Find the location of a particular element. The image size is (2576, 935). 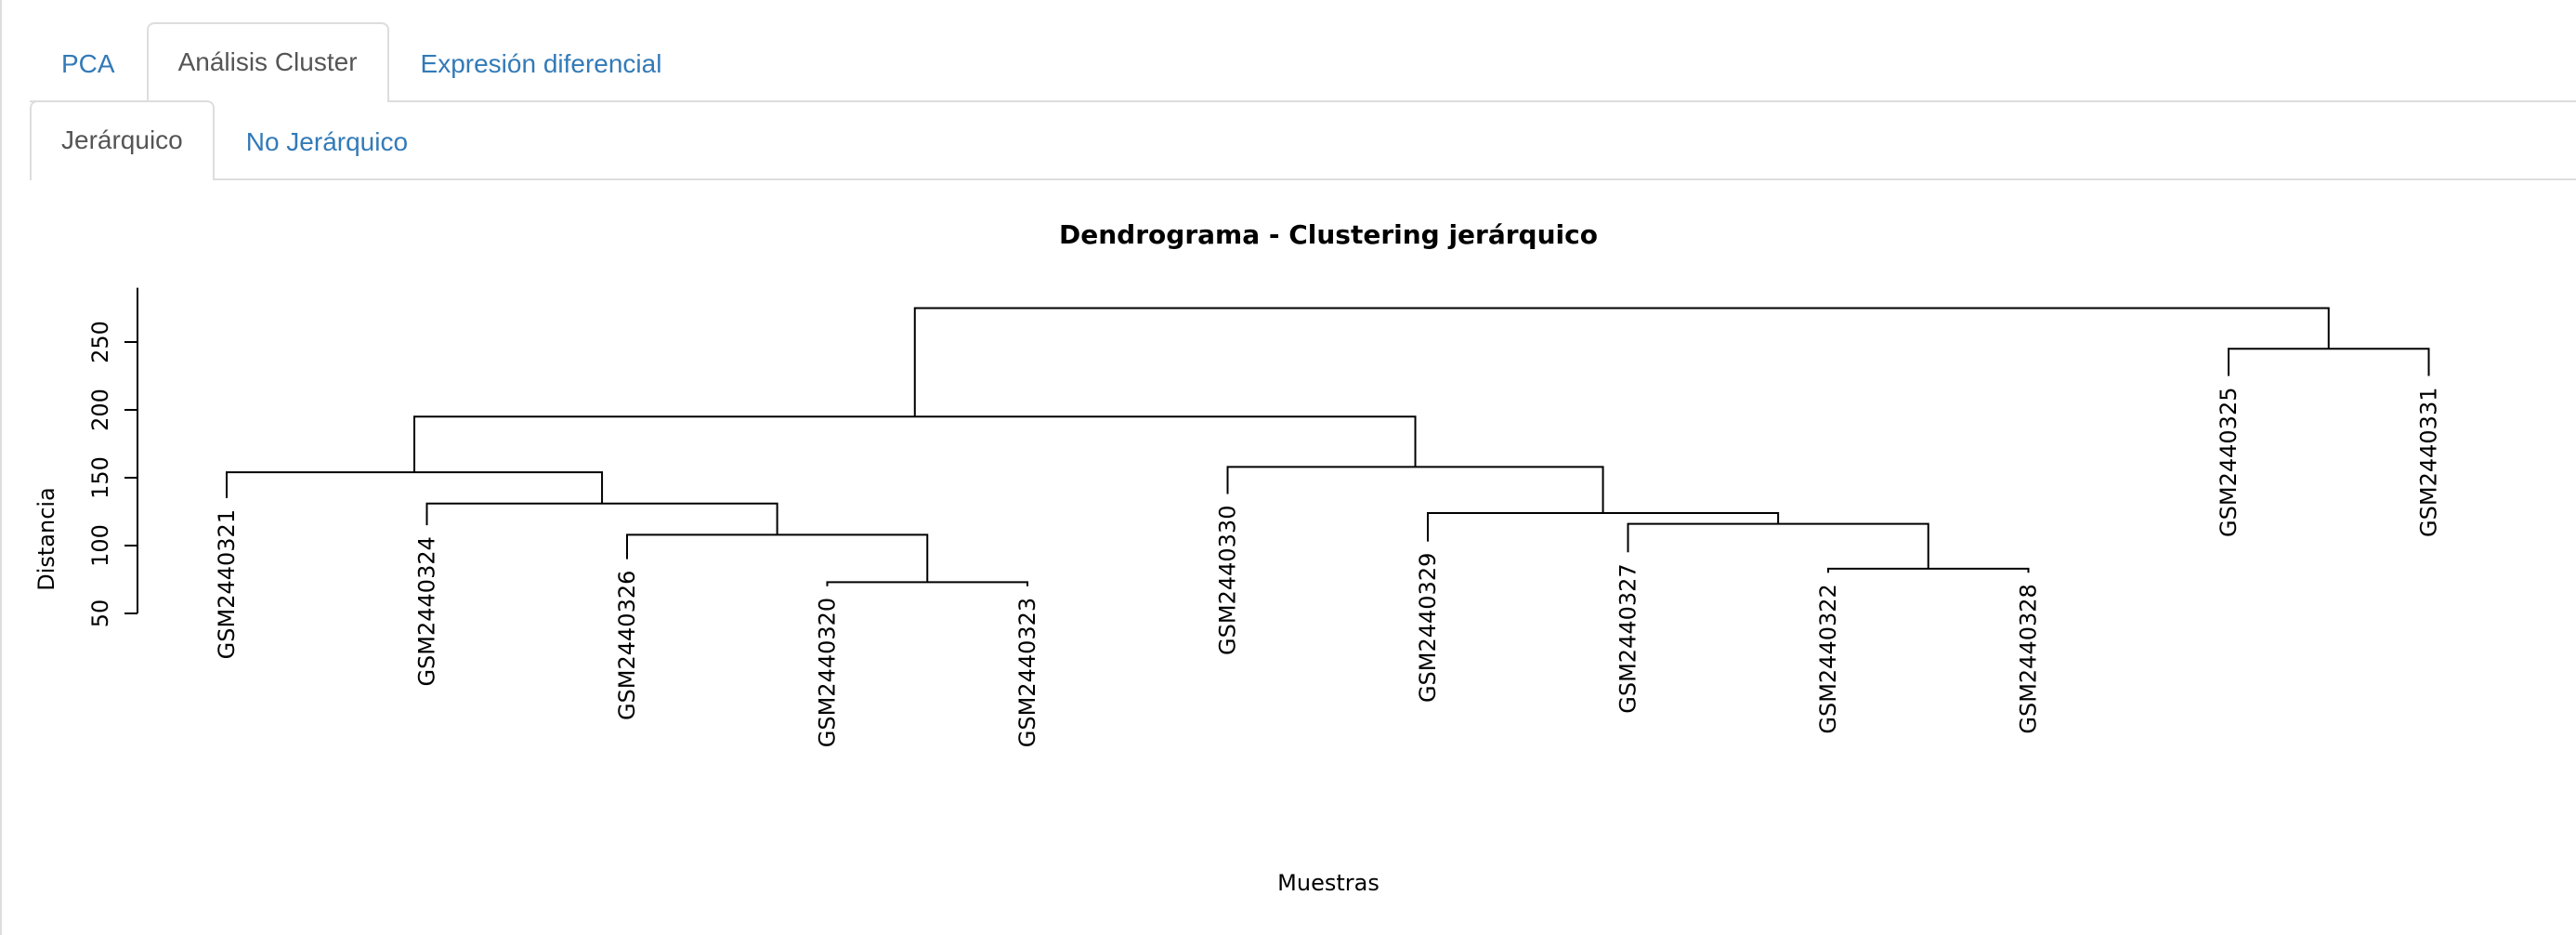

tab-pca: PCA is located at coordinates (88, 64).